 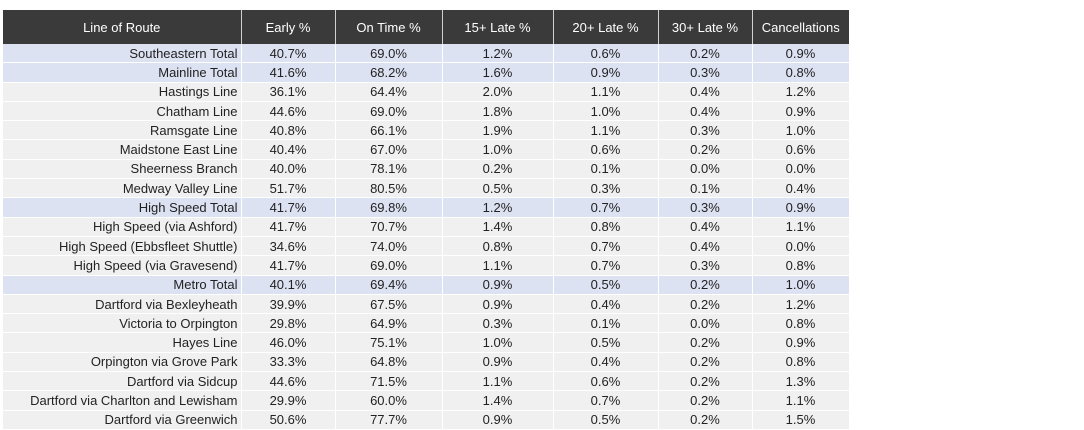 I want to click on value-cell: 75.1%, so click(x=389, y=342).